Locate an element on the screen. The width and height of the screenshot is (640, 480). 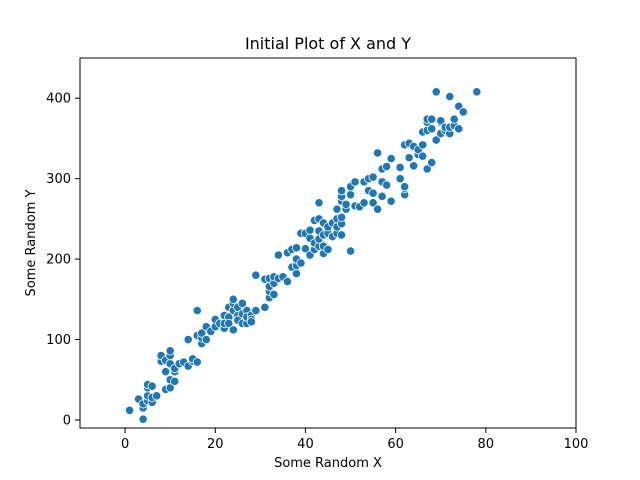
x-tick-label: 40 is located at coordinates (305, 444).